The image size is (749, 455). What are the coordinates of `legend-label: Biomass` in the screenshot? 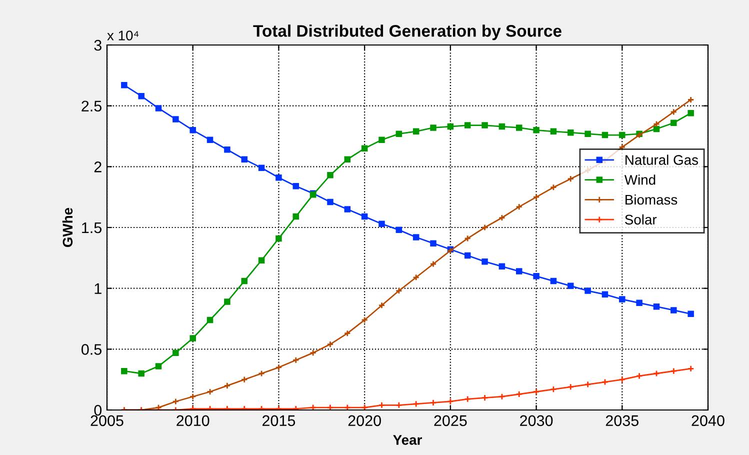 It's located at (652, 199).